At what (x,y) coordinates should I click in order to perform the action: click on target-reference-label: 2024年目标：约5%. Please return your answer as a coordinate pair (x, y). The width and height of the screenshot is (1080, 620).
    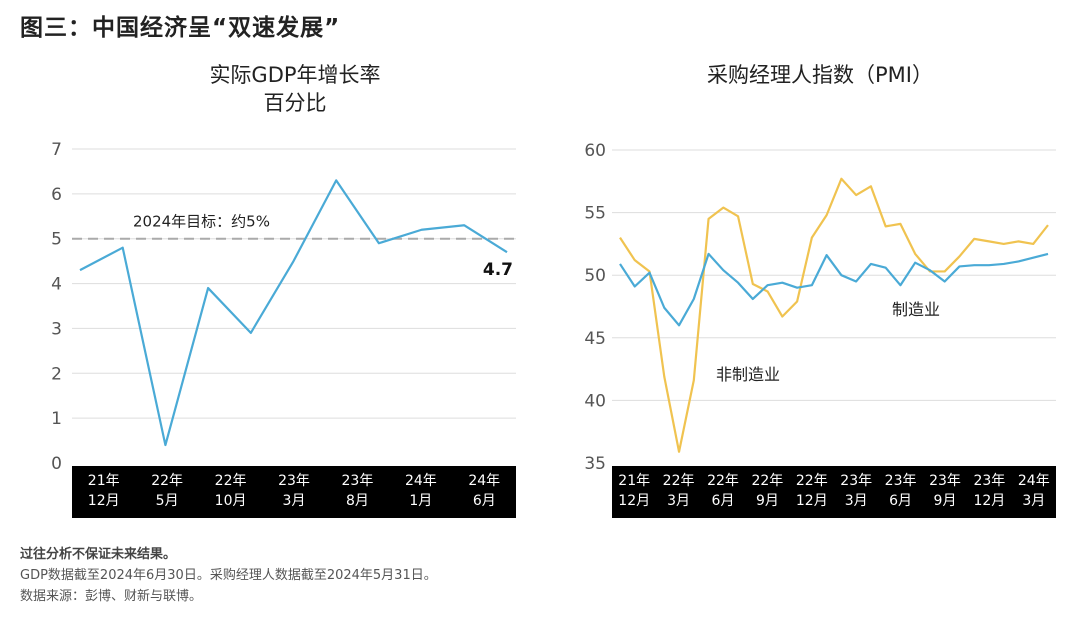
    Looking at the image, I should click on (201, 222).